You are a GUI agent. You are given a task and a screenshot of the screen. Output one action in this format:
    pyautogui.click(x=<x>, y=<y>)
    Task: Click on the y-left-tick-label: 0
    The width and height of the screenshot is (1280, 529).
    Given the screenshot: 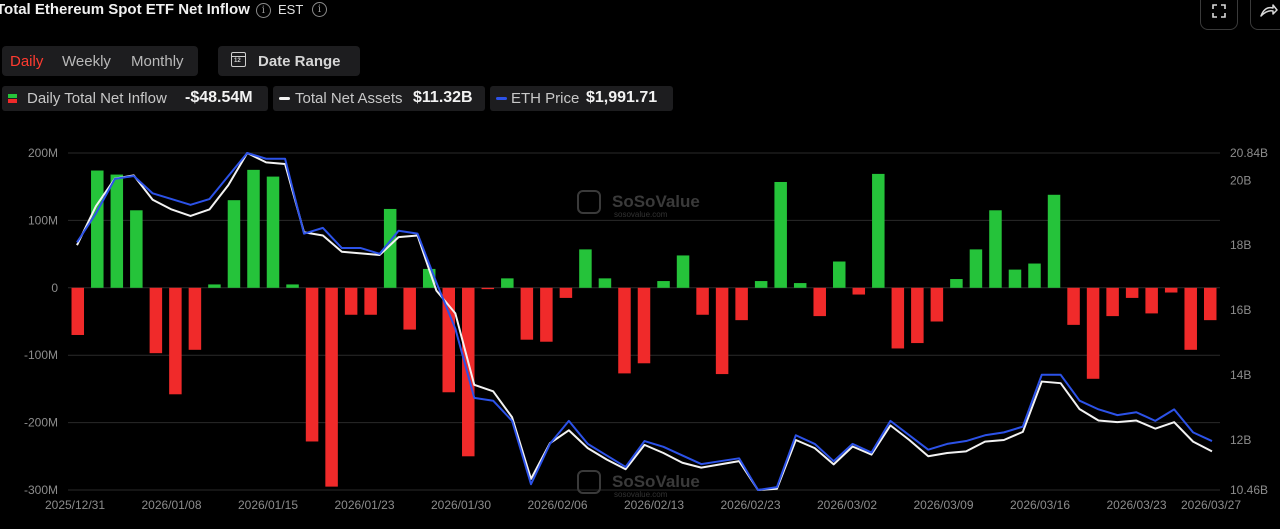 What is the action you would take?
    pyautogui.click(x=54, y=288)
    